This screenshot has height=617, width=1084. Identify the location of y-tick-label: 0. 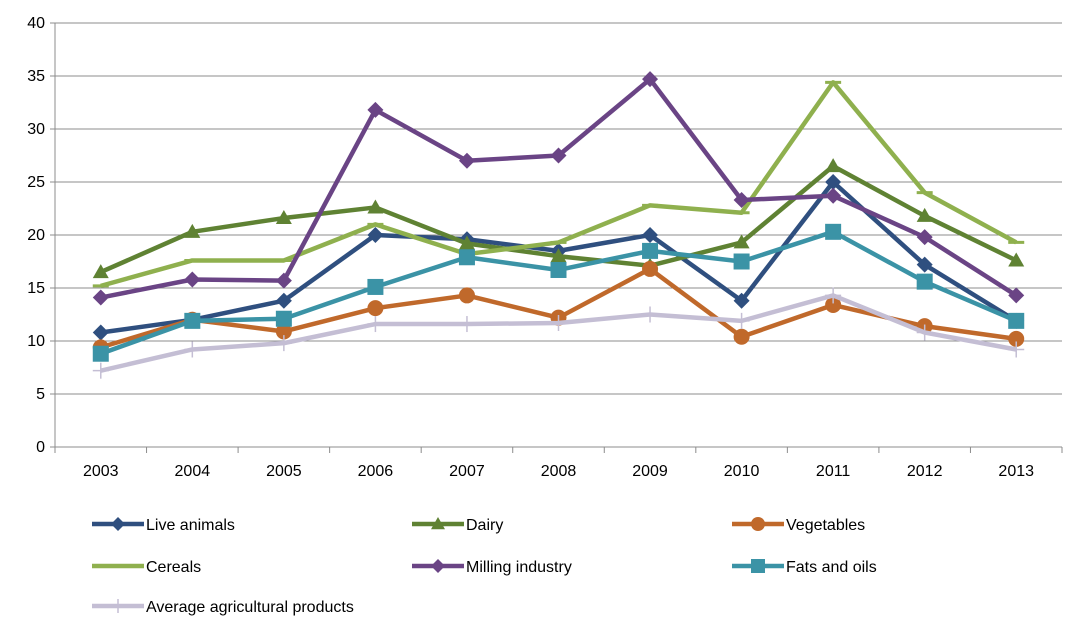
(40, 447).